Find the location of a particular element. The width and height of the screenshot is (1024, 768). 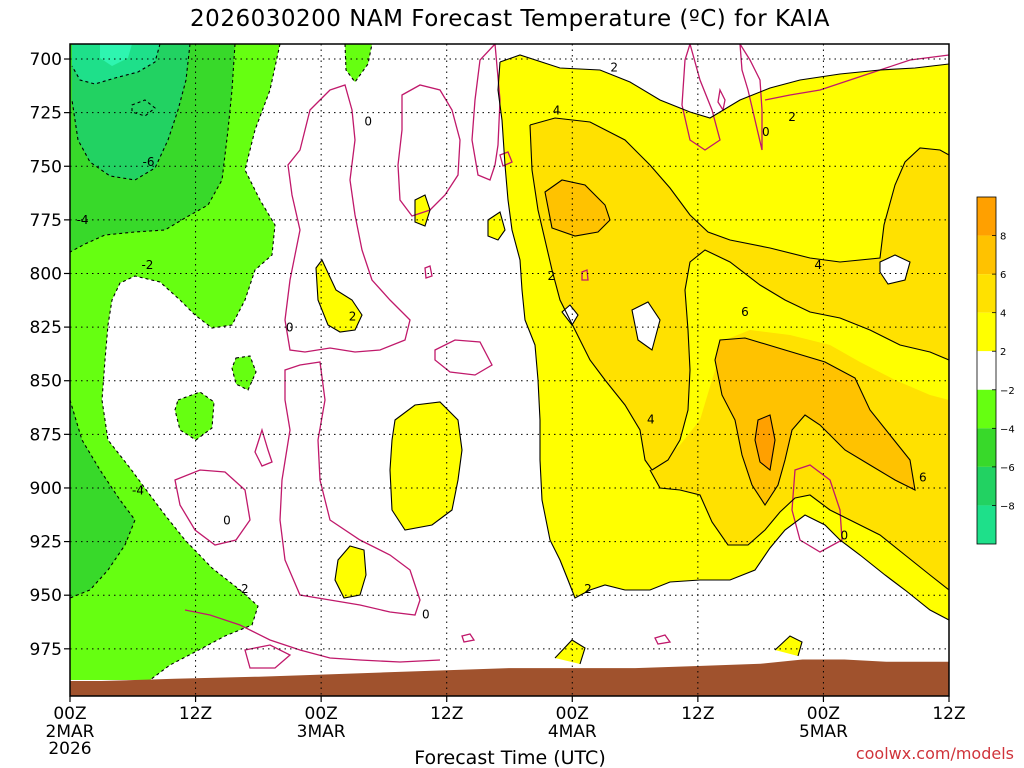

contour-label: -2 is located at coordinates (243, 589).